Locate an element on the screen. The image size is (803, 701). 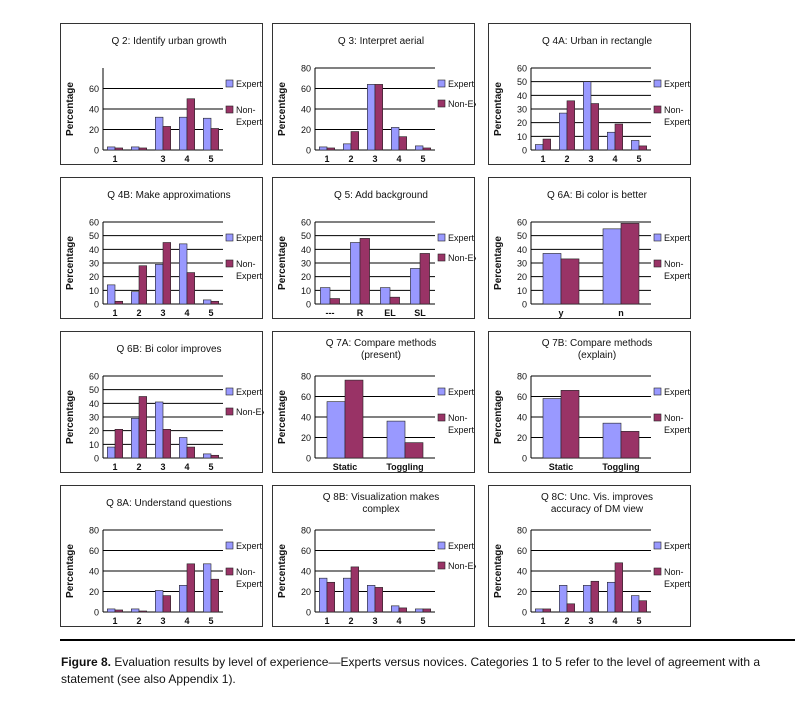
legend-label-non-expert: Non-Expert is located at coordinates (250, 412).